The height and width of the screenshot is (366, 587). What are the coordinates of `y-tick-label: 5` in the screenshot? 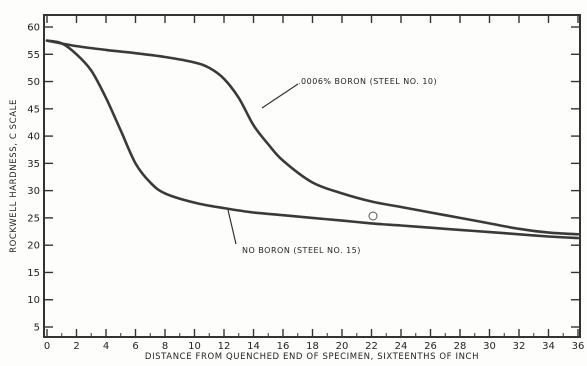 It's located at (37, 328).